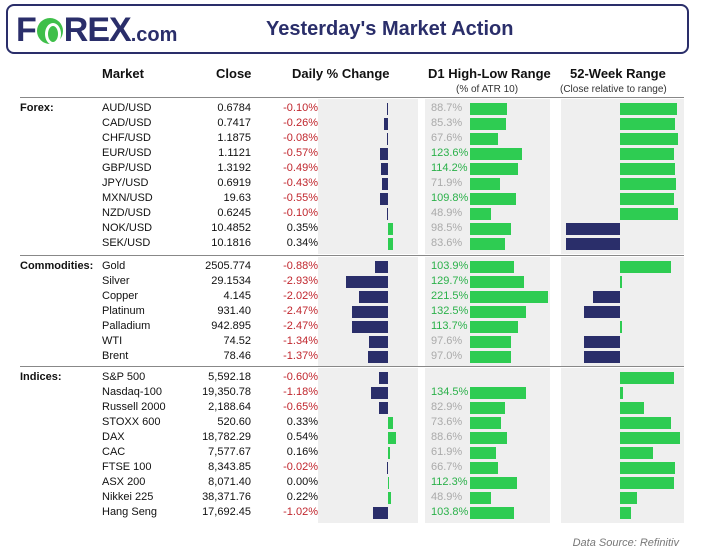  I want to click on daily-change-value: -0.60%, so click(300, 377).